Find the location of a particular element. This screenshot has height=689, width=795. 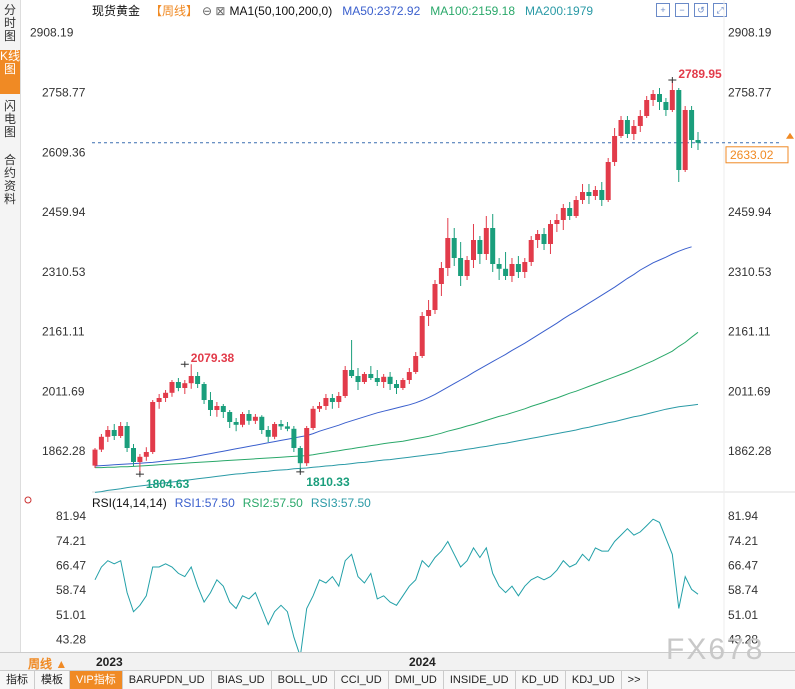

period-label: 【周线】 is located at coordinates (174, 11).